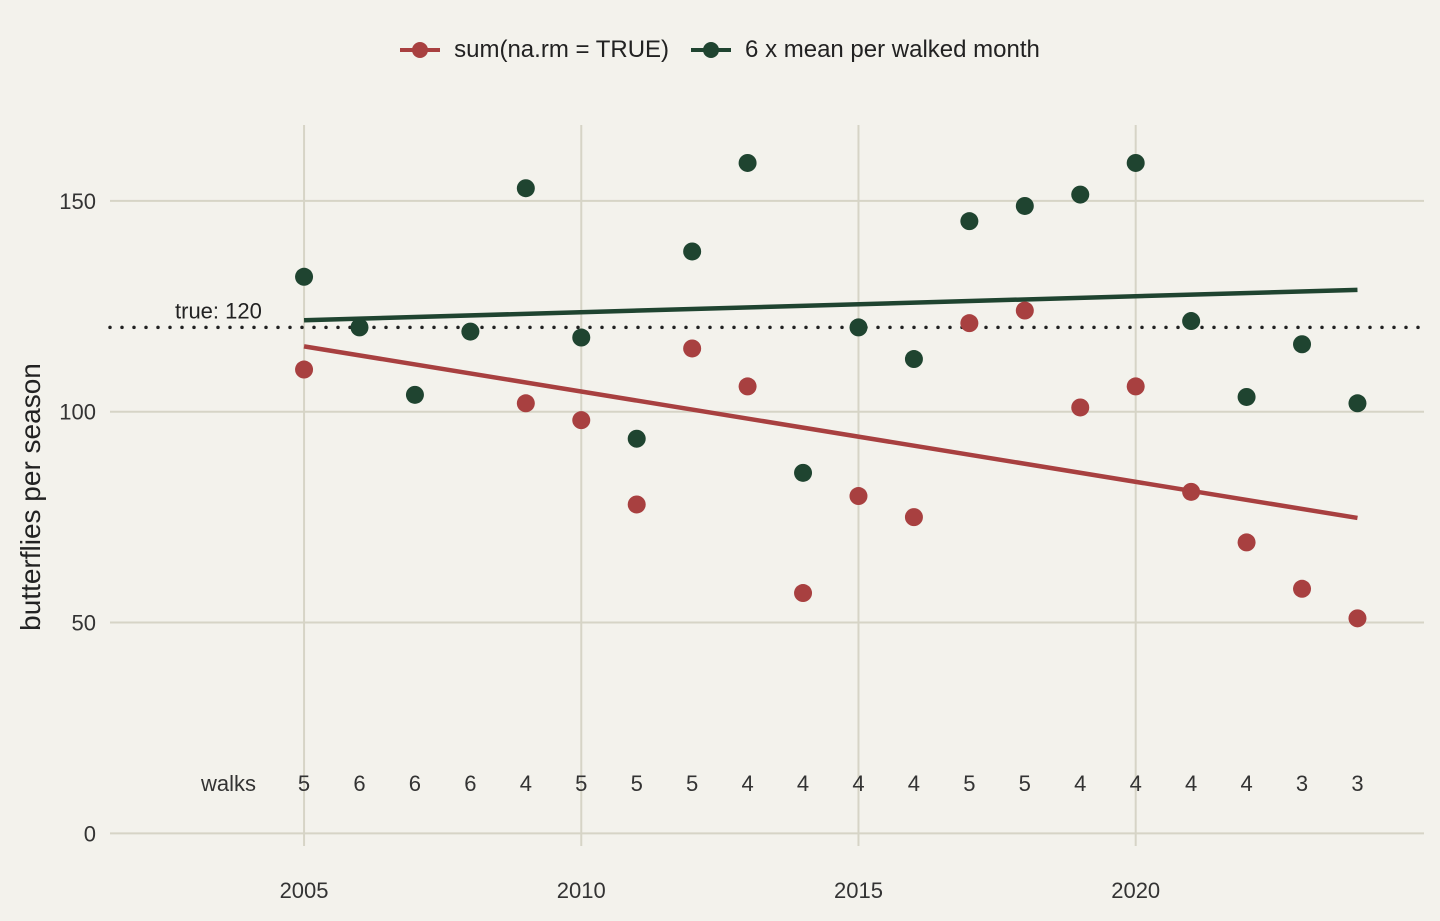  I want to click on point-s0-2023, so click(1302, 588).